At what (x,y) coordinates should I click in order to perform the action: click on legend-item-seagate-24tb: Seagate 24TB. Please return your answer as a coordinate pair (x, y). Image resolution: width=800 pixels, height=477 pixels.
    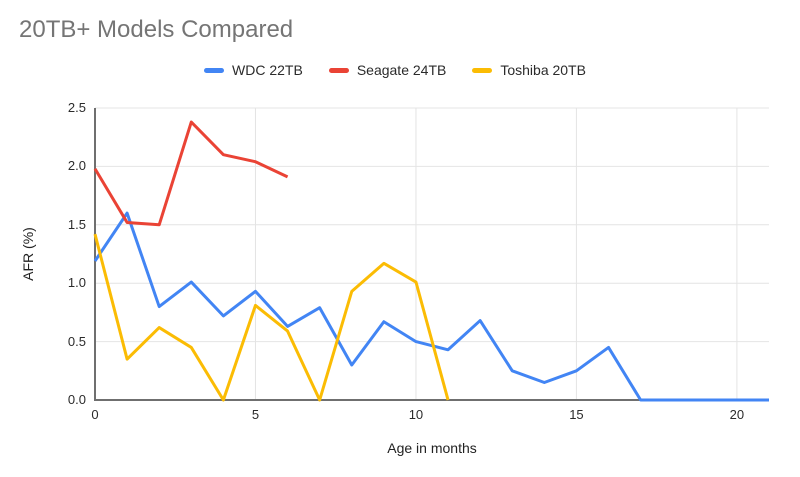
    Looking at the image, I should click on (387, 70).